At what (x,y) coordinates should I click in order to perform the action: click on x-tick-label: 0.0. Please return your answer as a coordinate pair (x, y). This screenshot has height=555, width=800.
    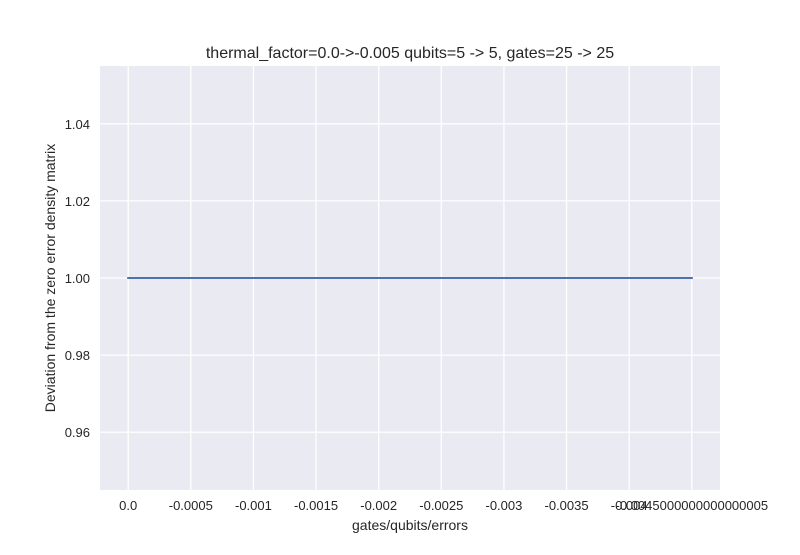
    Looking at the image, I should click on (128, 505).